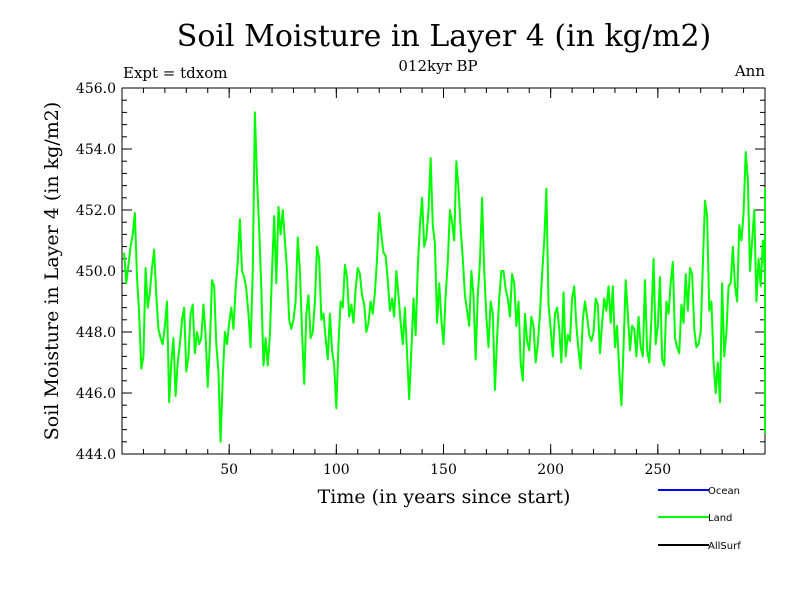 The image size is (800, 600). I want to click on y-tick-label: 456.0, so click(96, 89).